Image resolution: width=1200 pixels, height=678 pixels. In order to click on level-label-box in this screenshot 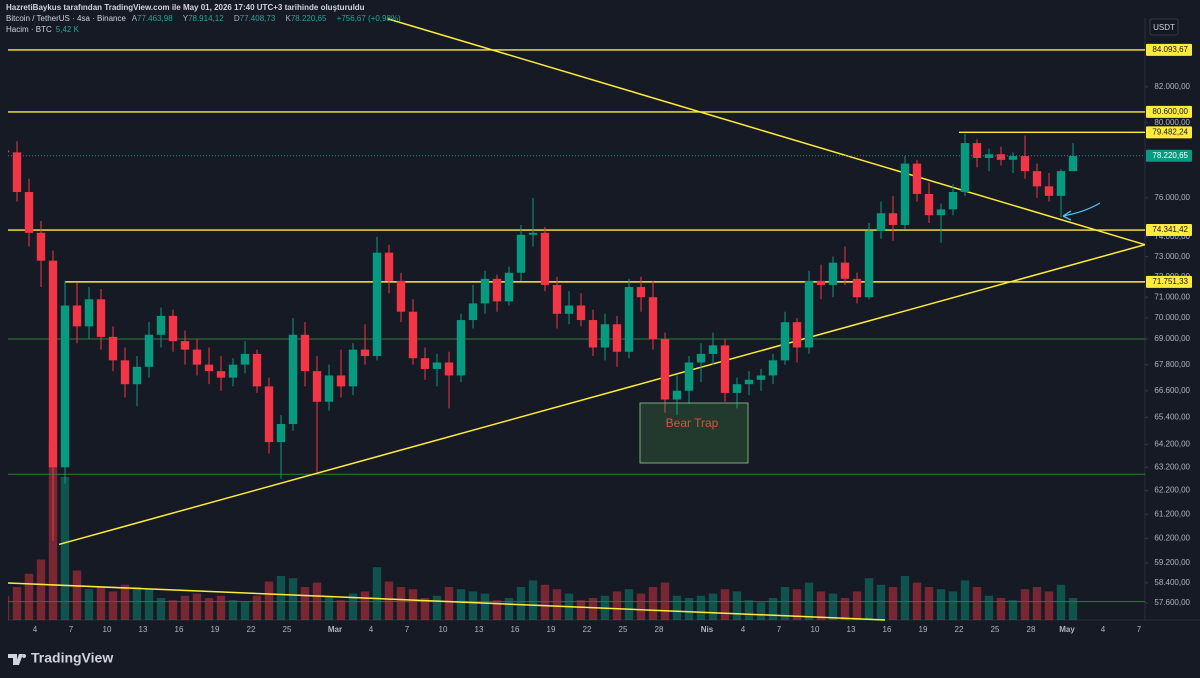, I will do `click(1169, 281)`.